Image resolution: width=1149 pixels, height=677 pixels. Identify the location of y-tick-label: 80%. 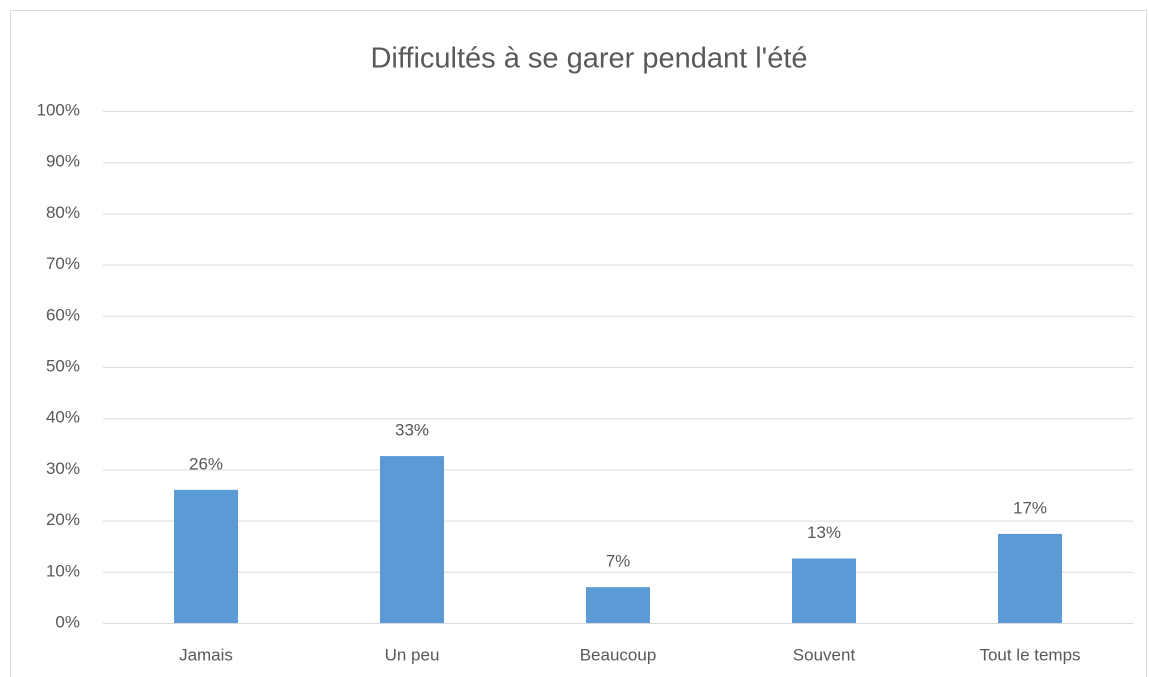
(63, 212).